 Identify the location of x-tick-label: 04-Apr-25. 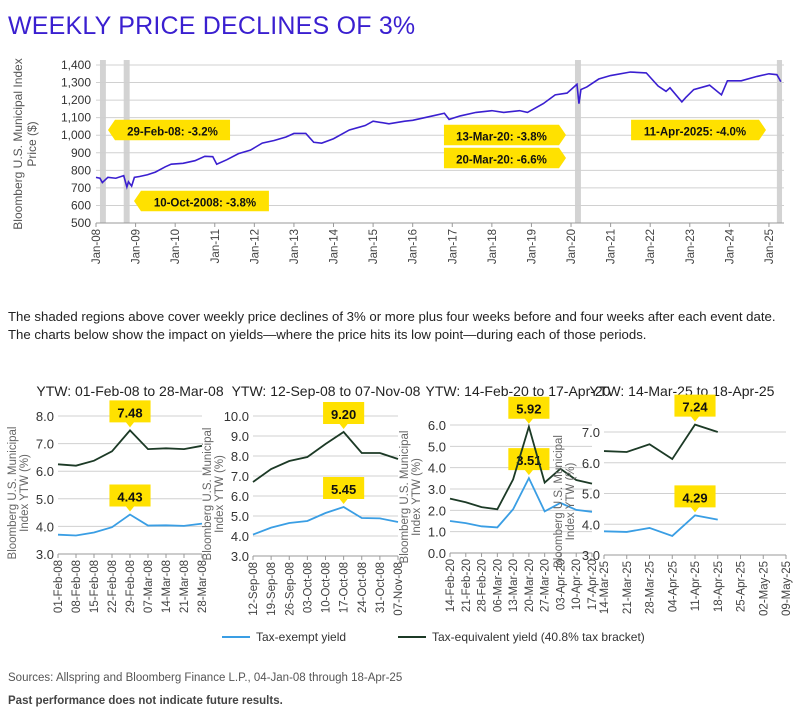
(673, 586).